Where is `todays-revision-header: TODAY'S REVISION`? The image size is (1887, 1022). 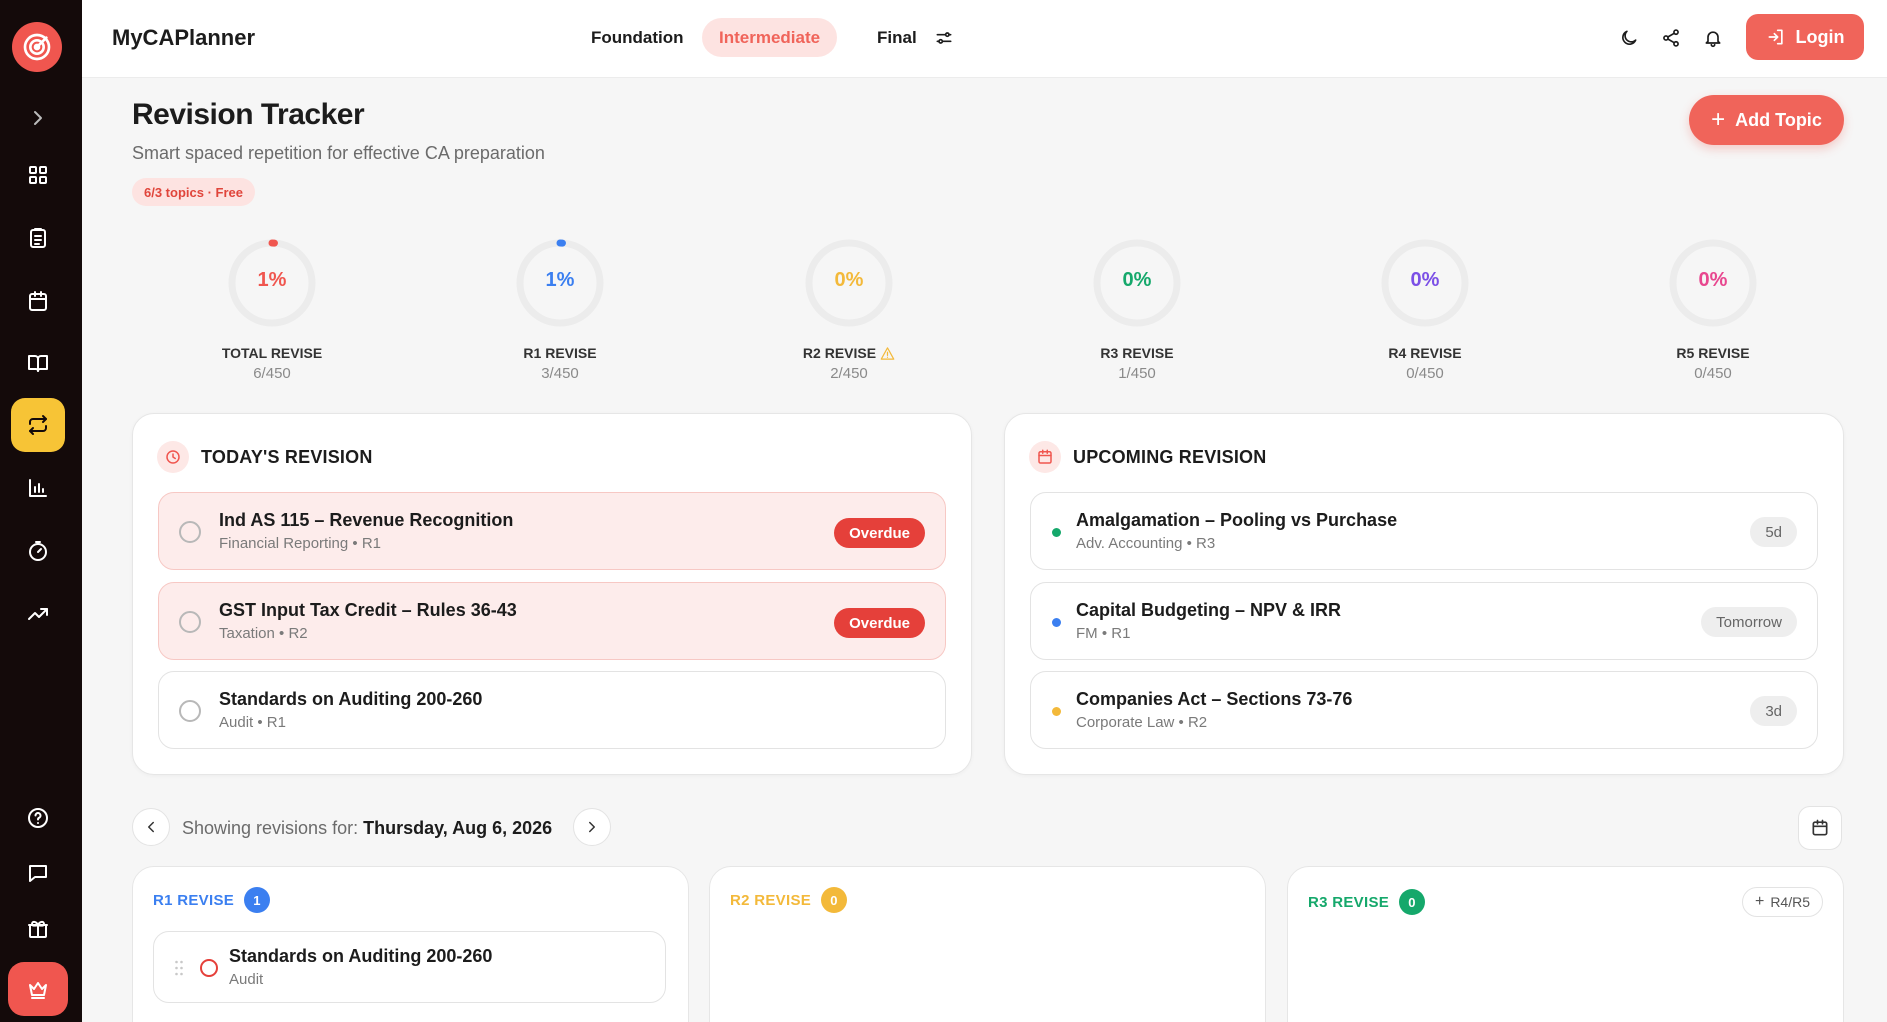
todays-revision-header: TODAY'S REVISION is located at coordinates (265, 457).